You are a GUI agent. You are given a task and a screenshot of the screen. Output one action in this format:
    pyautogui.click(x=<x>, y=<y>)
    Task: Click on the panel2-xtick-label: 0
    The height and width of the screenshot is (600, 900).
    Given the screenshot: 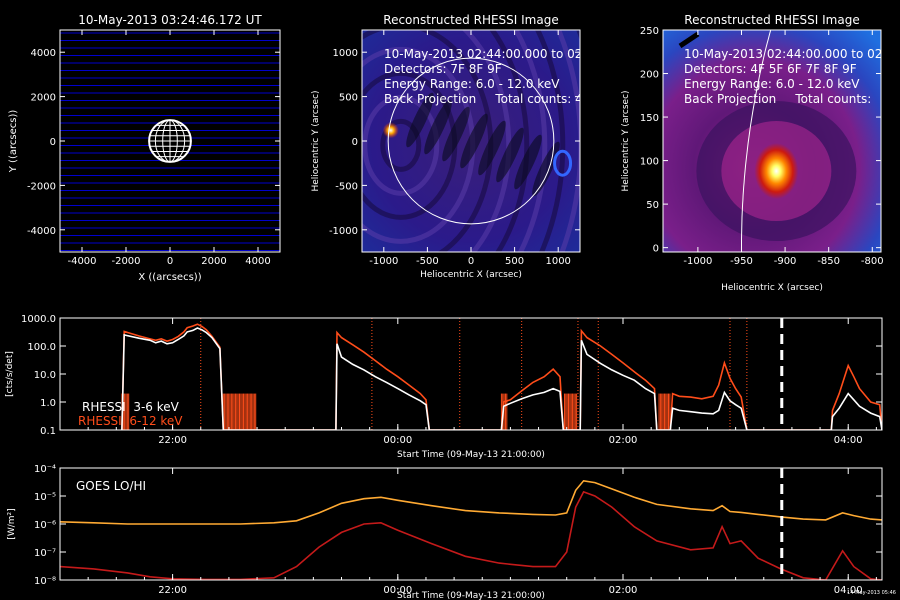 What is the action you would take?
    pyautogui.click(x=471, y=261)
    